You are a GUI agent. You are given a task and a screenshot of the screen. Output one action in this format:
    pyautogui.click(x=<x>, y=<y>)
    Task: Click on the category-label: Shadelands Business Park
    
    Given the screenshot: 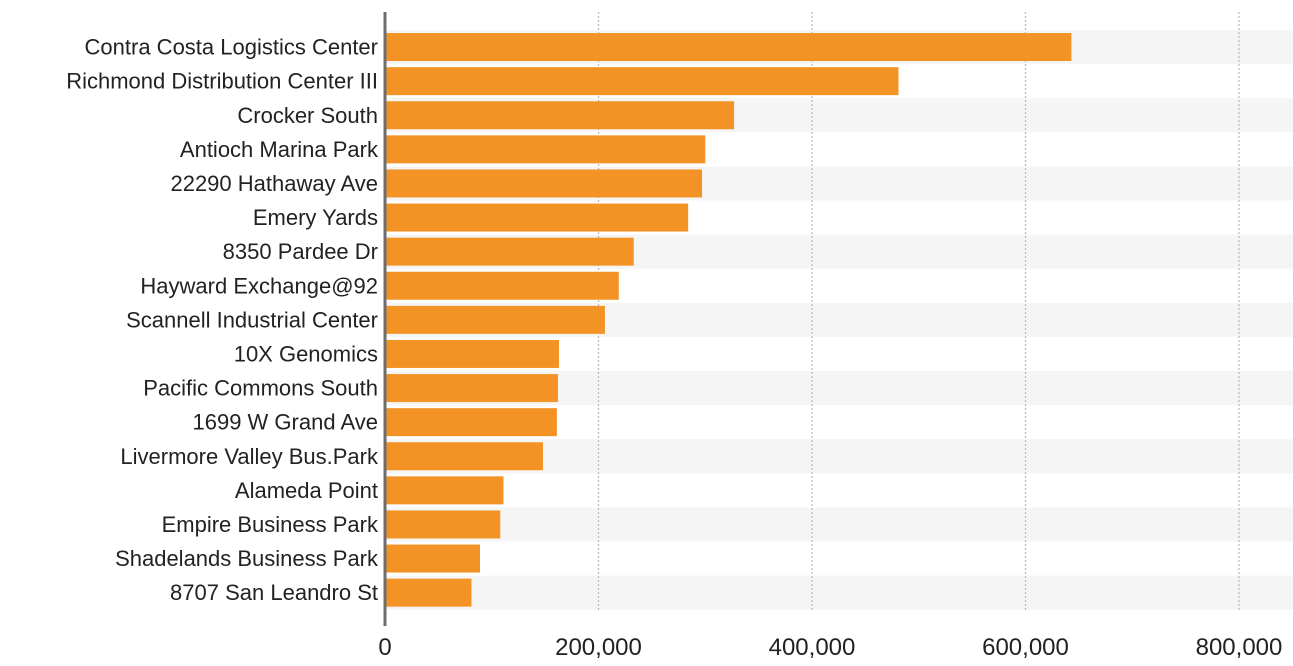 What is the action you would take?
    pyautogui.click(x=247, y=558)
    